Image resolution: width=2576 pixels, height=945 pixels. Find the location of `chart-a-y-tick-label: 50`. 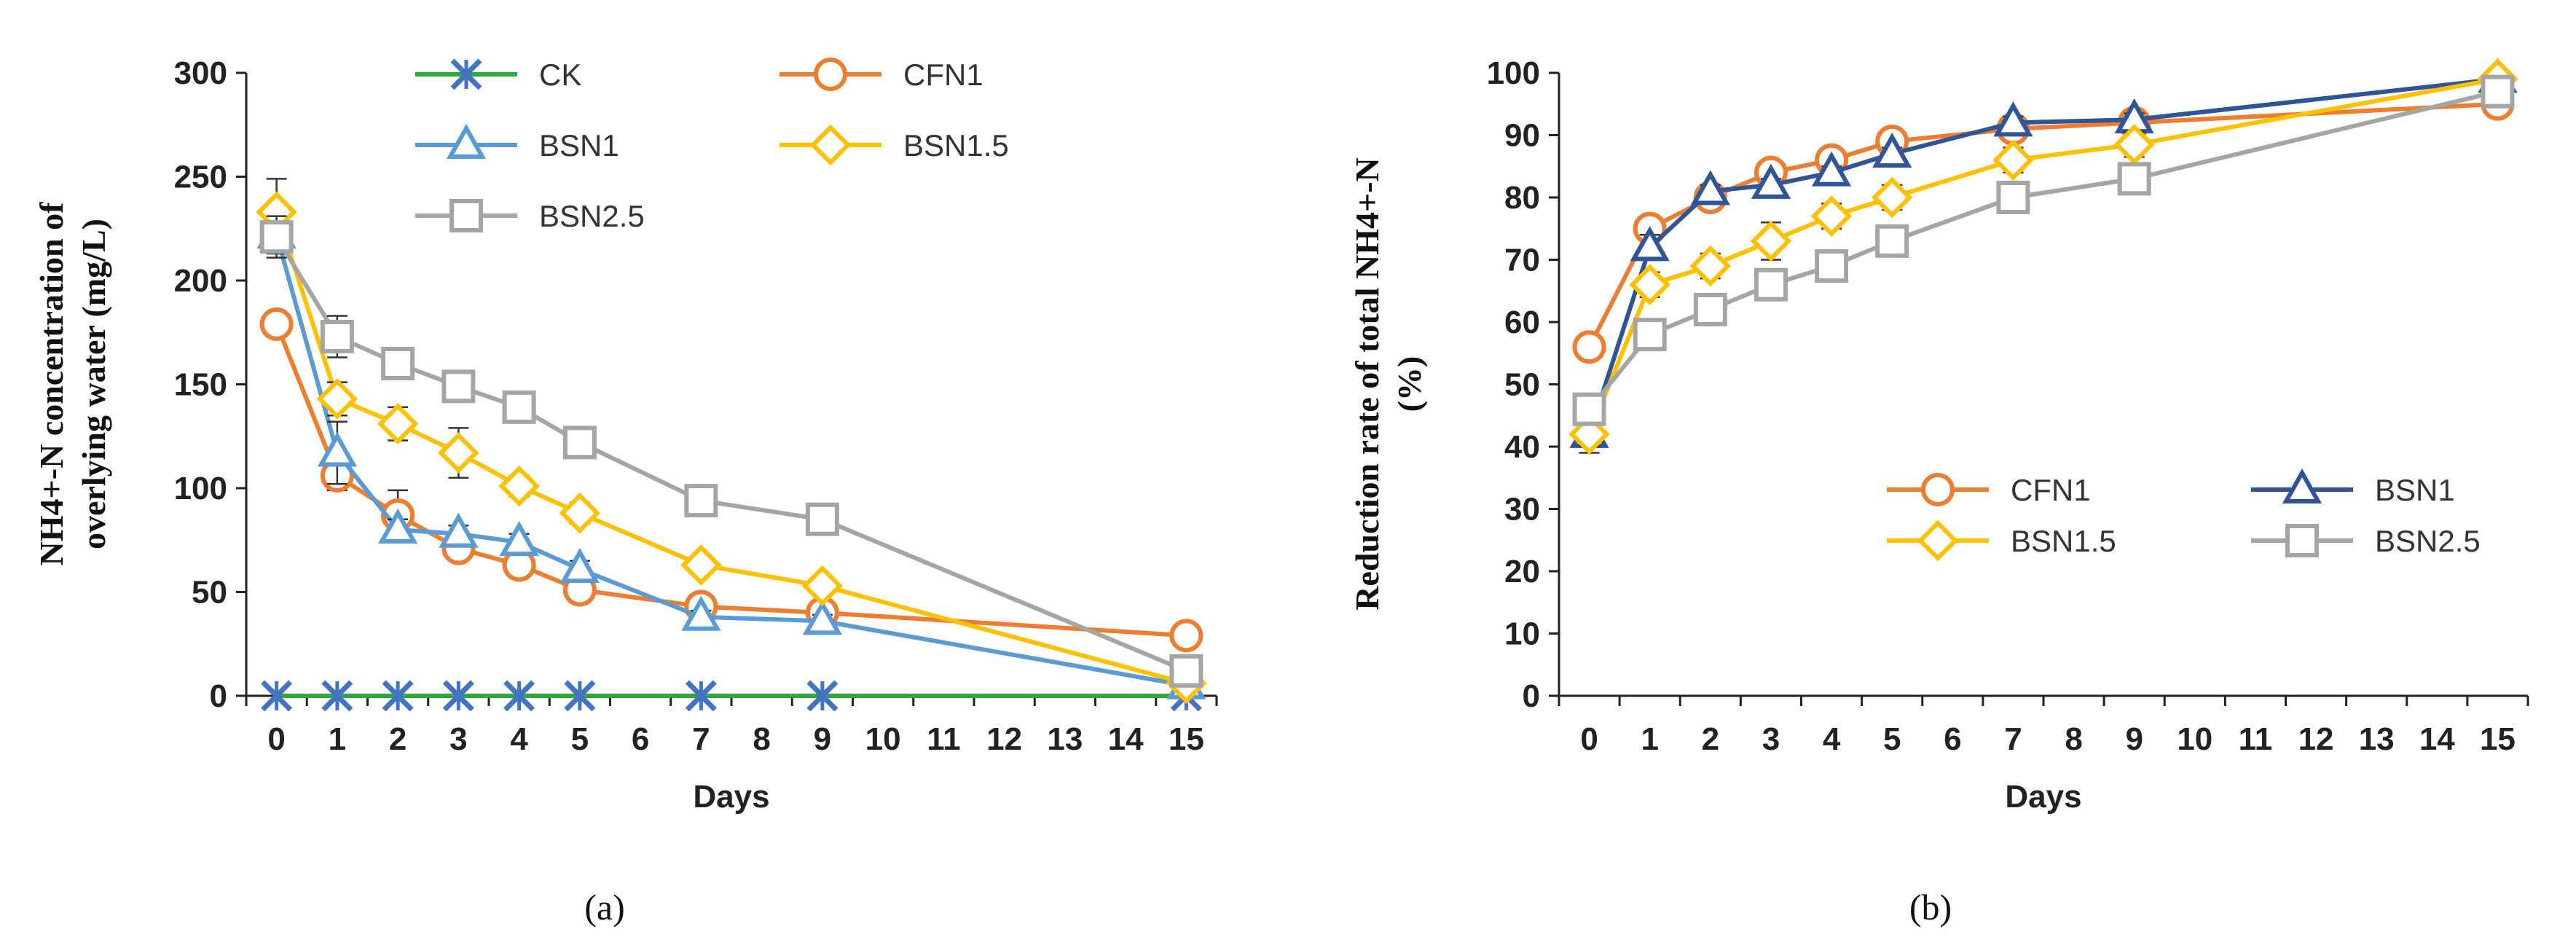

chart-a-y-tick-label: 50 is located at coordinates (209, 593).